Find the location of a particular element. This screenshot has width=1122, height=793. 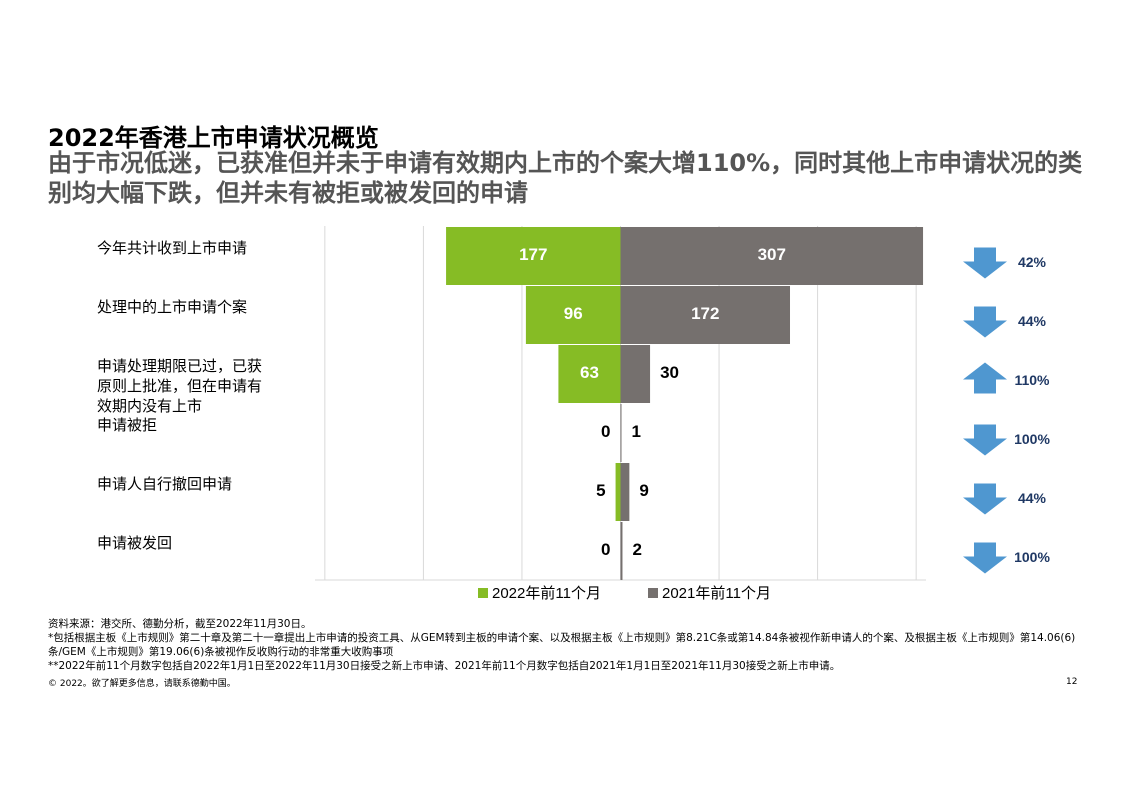

legend-label: 2021年前11个月 is located at coordinates (716, 593).